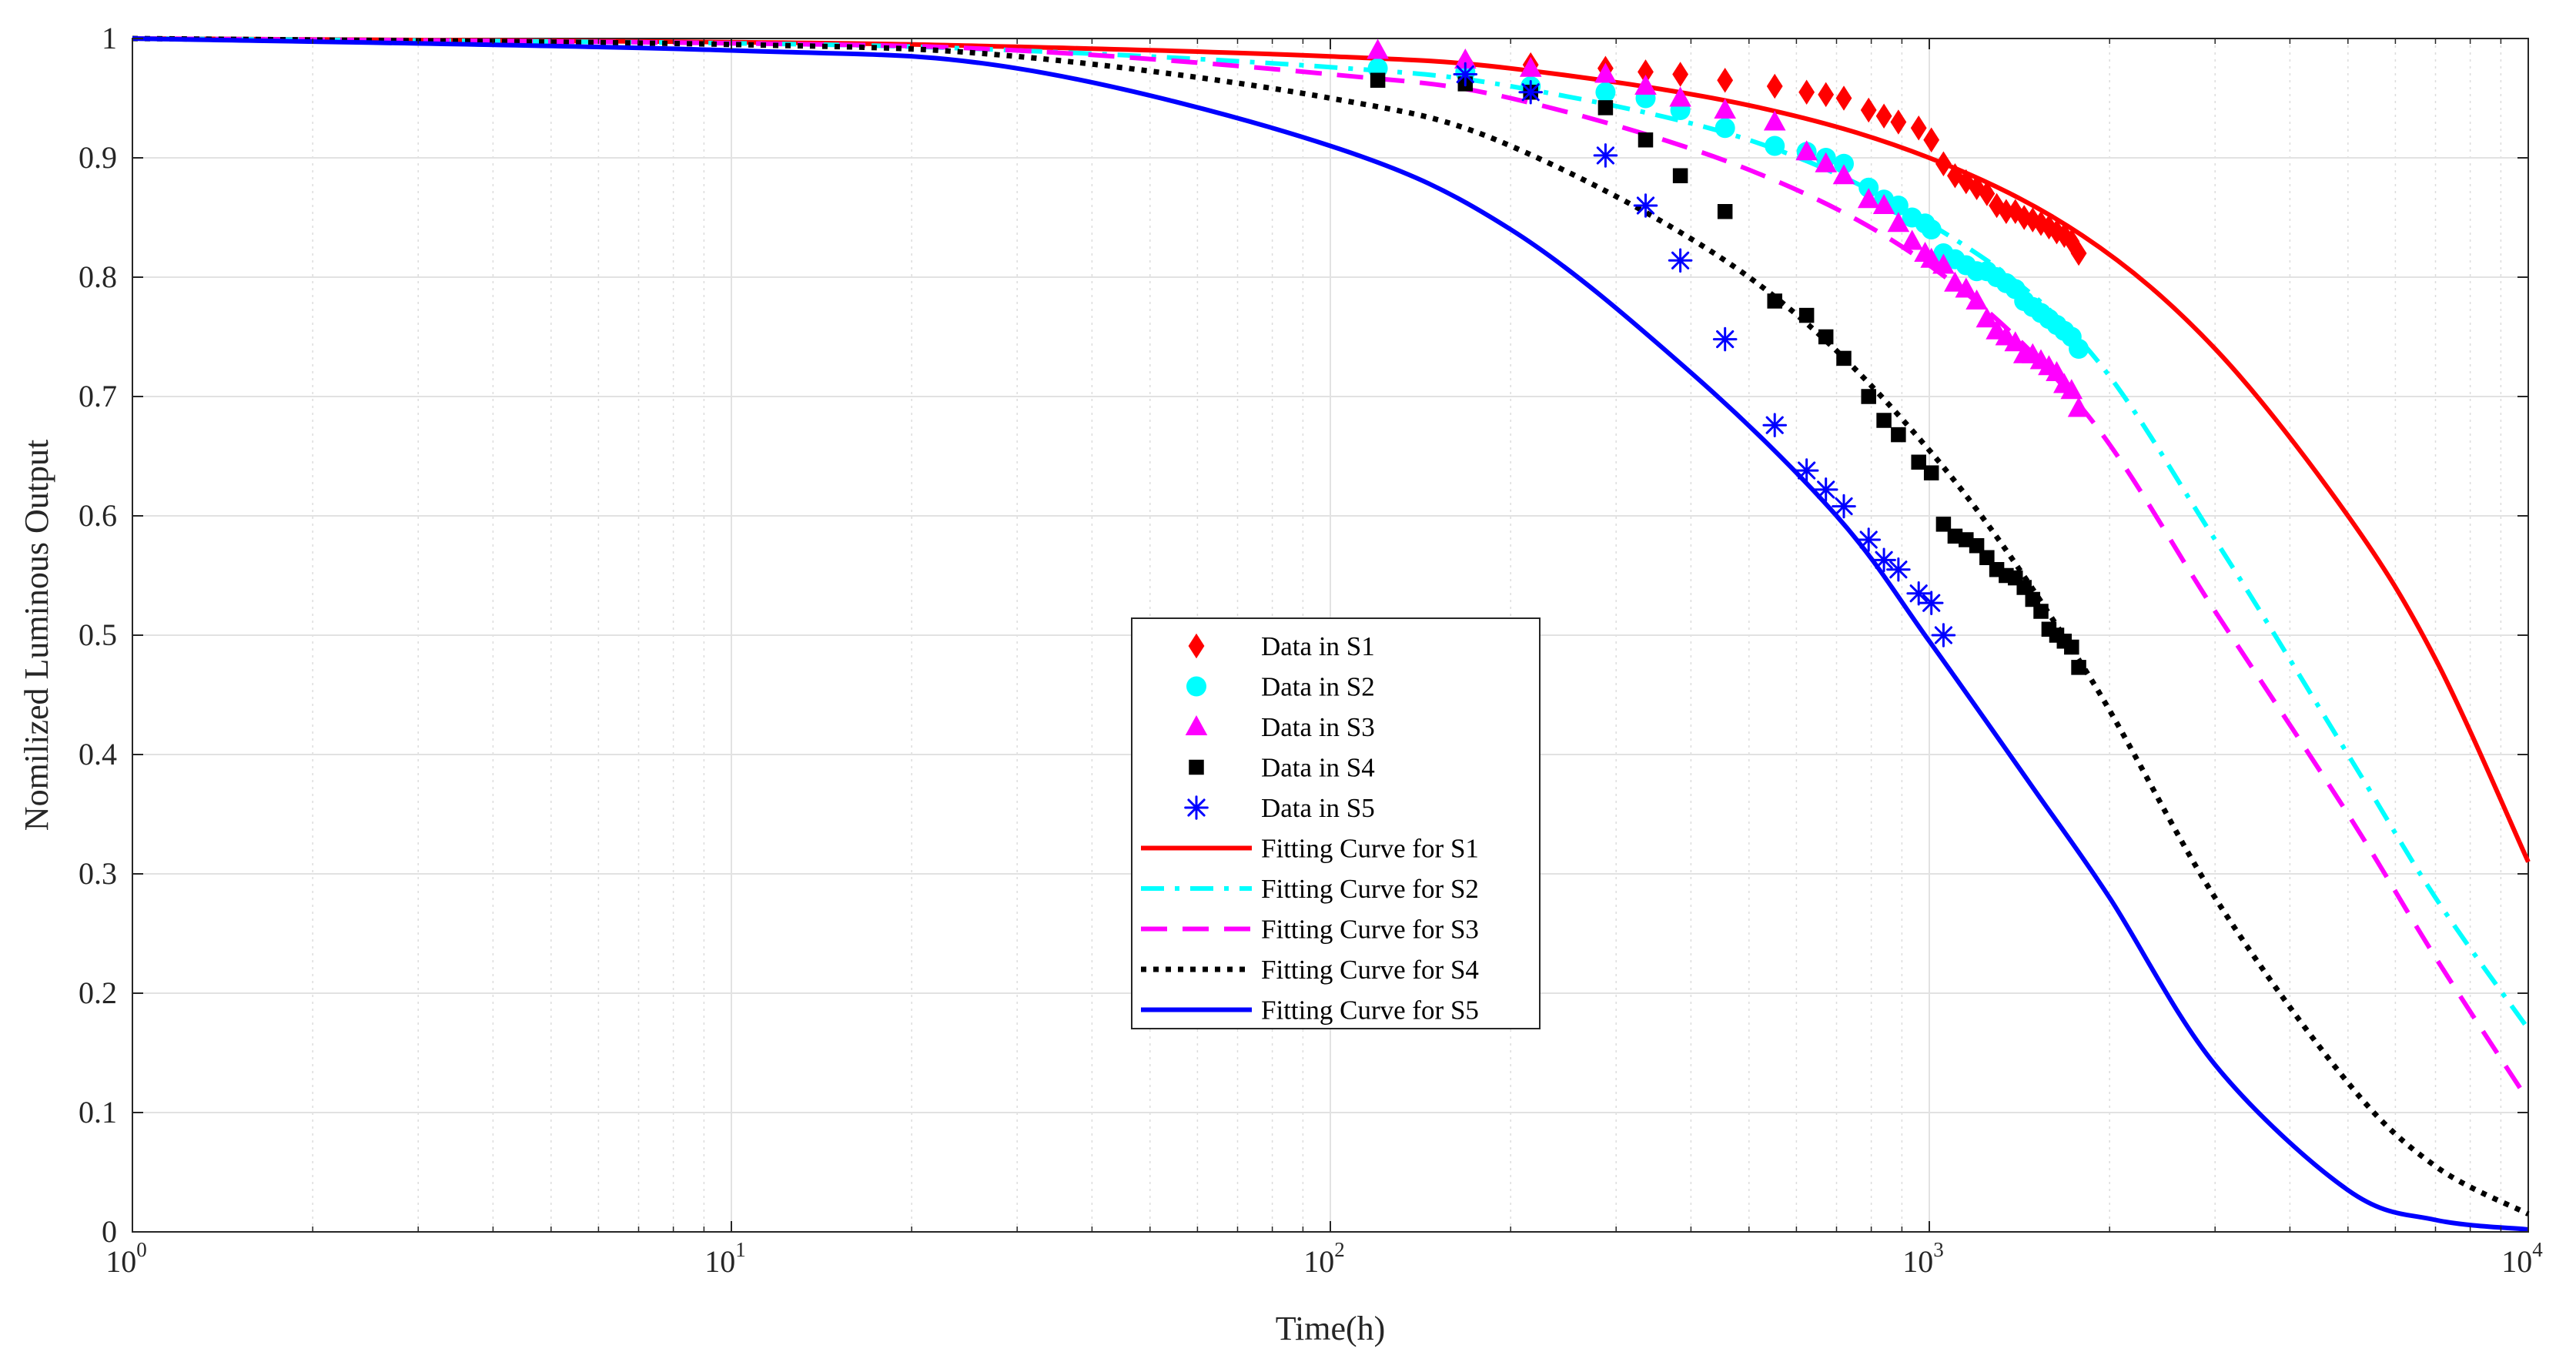 The width and height of the screenshot is (2576, 1372). What do you see at coordinates (2522, 1258) in the screenshot?
I see `x-tick-label: 104` at bounding box center [2522, 1258].